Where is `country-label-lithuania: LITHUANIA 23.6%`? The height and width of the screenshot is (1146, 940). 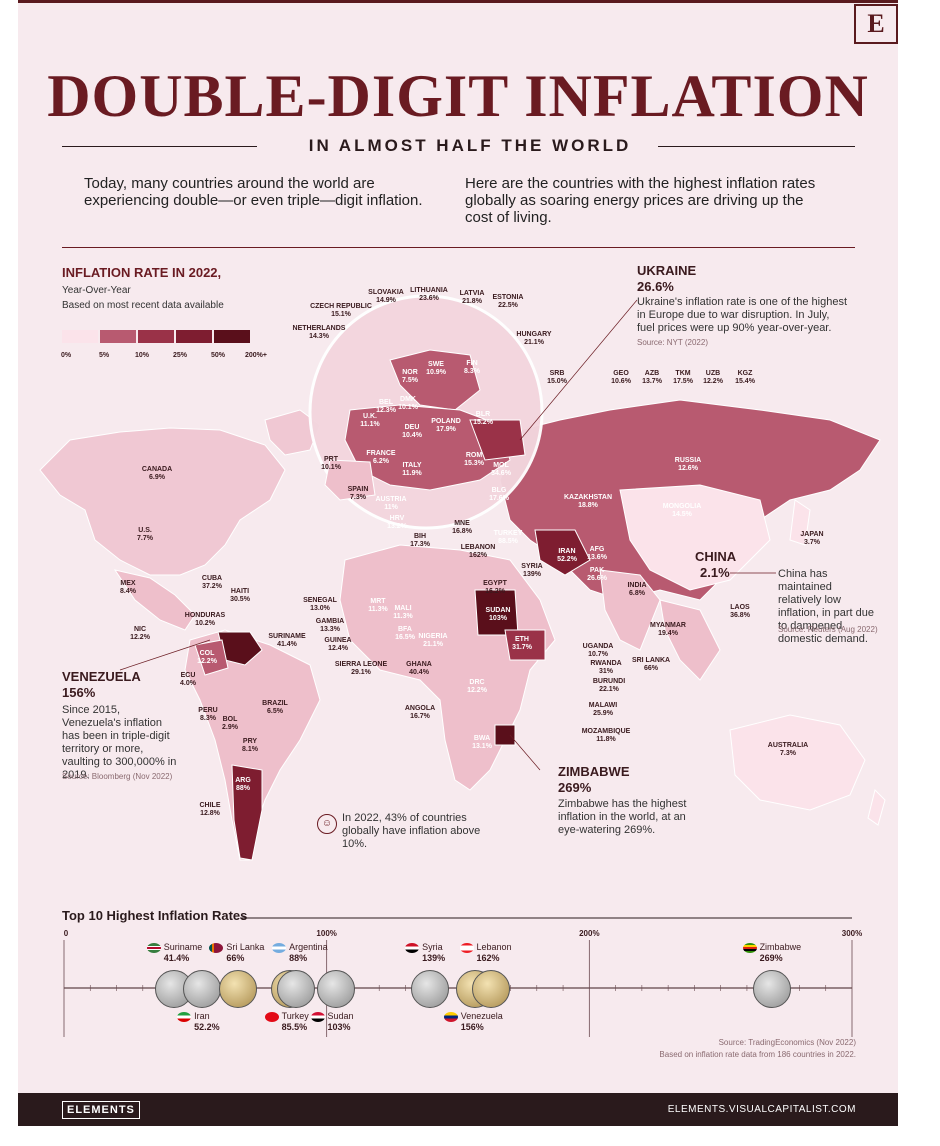
country-label-lithuania: LITHUANIA 23.6% is located at coordinates (429, 295).